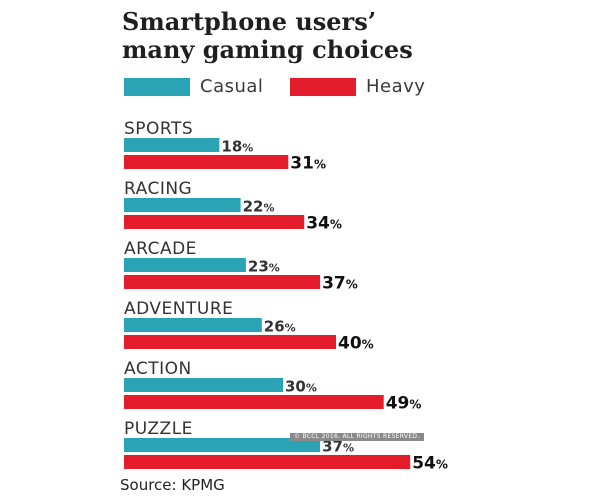 Image resolution: width=610 pixels, height=500 pixels. What do you see at coordinates (308, 164) in the screenshot?
I see `value-label-heavy-sports: 31%` at bounding box center [308, 164].